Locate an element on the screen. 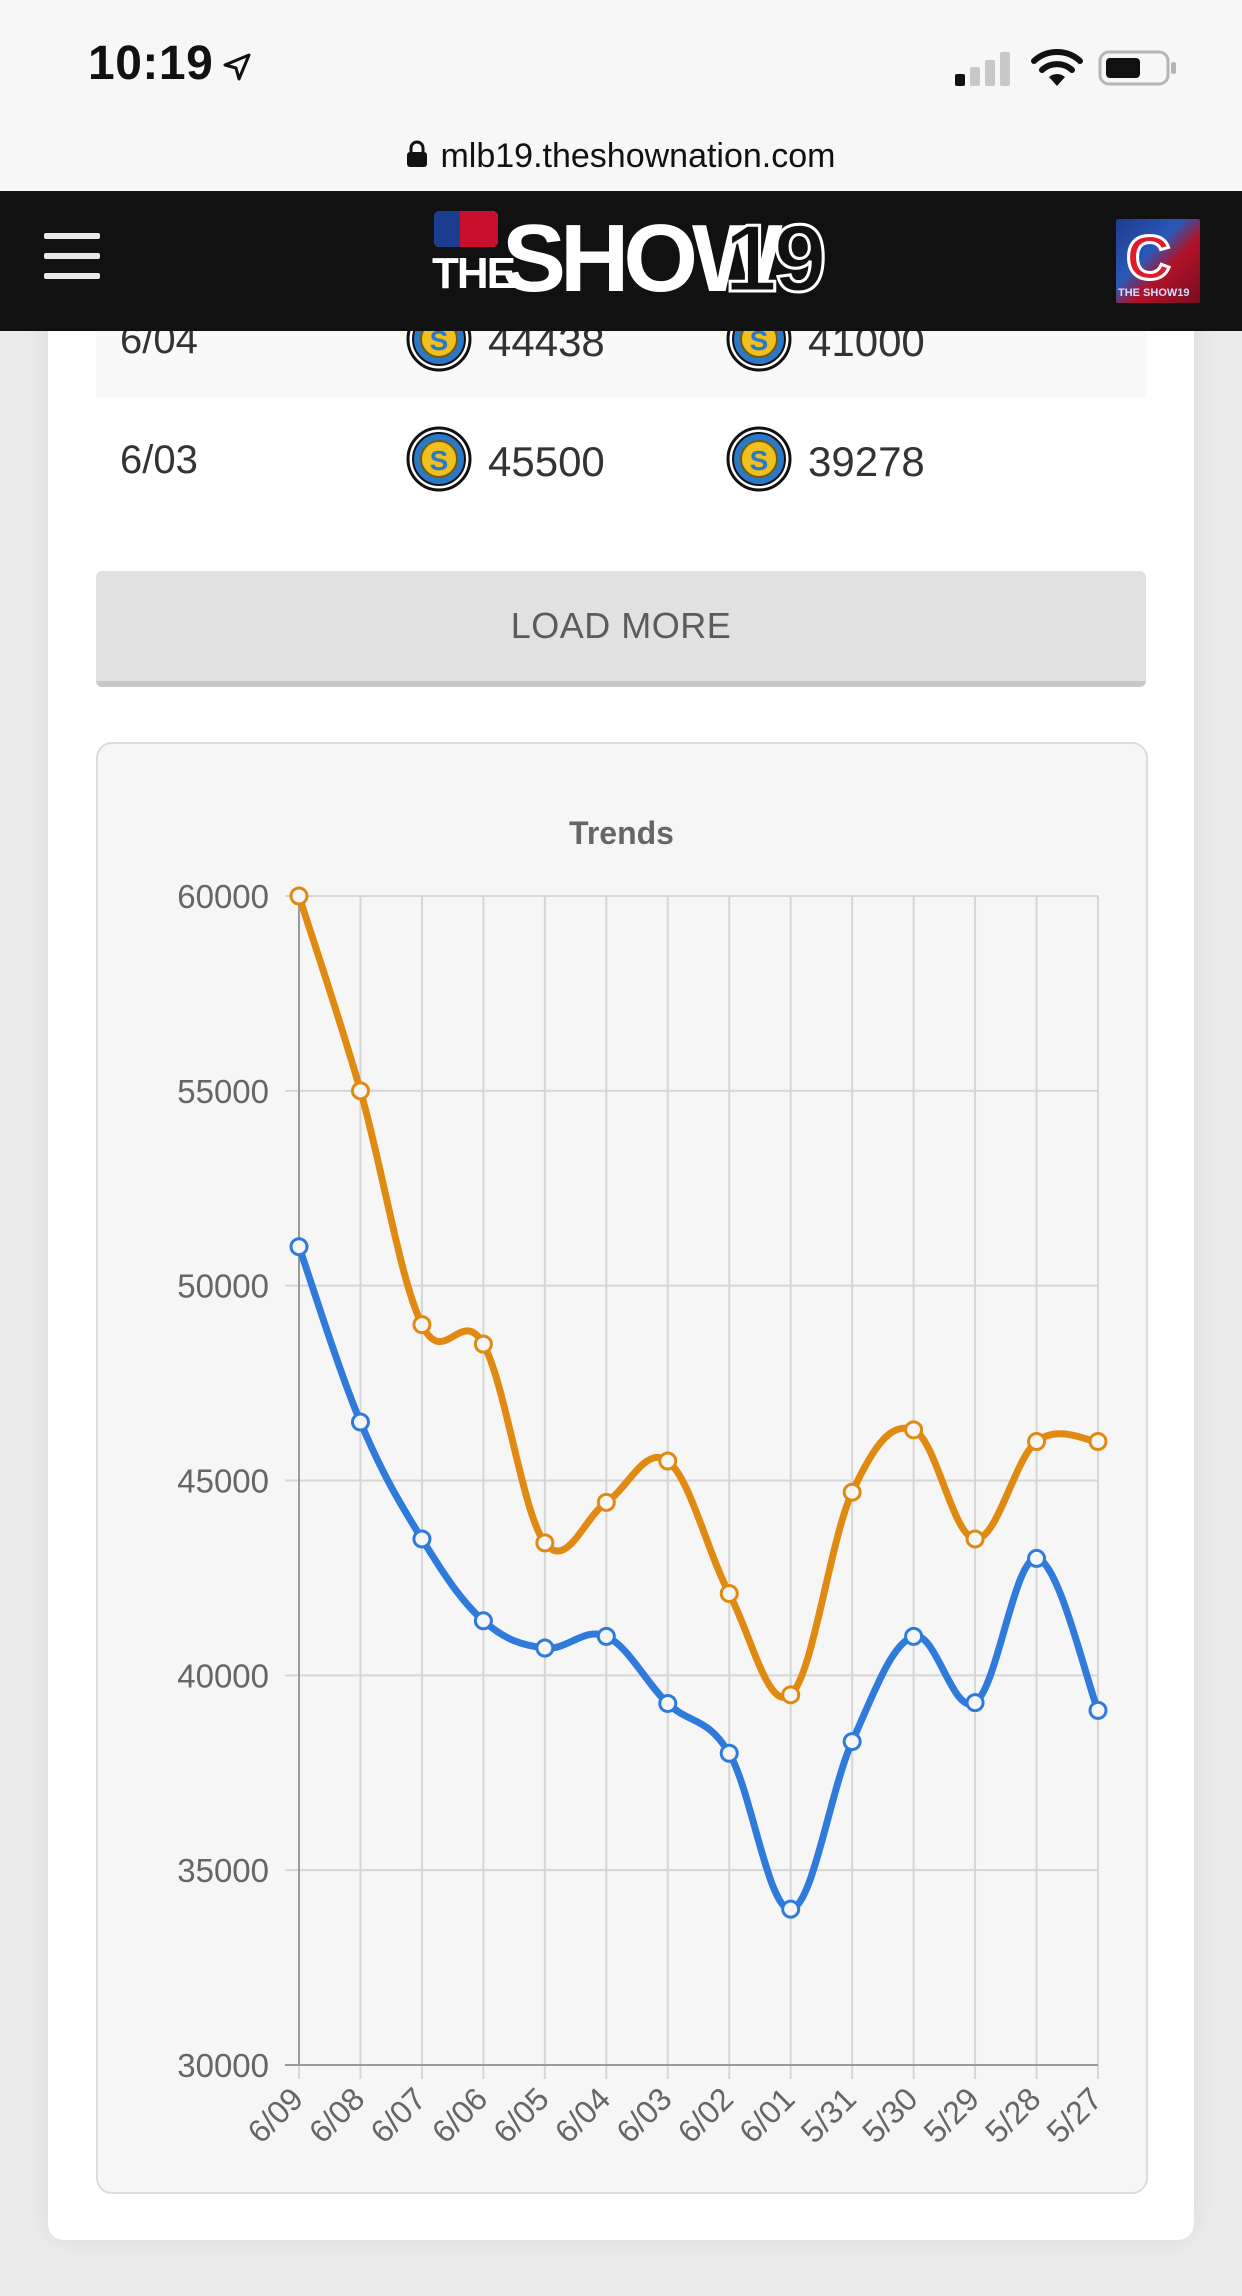 This screenshot has width=1242, height=2296. wifi-icon is located at coordinates (1057, 67).